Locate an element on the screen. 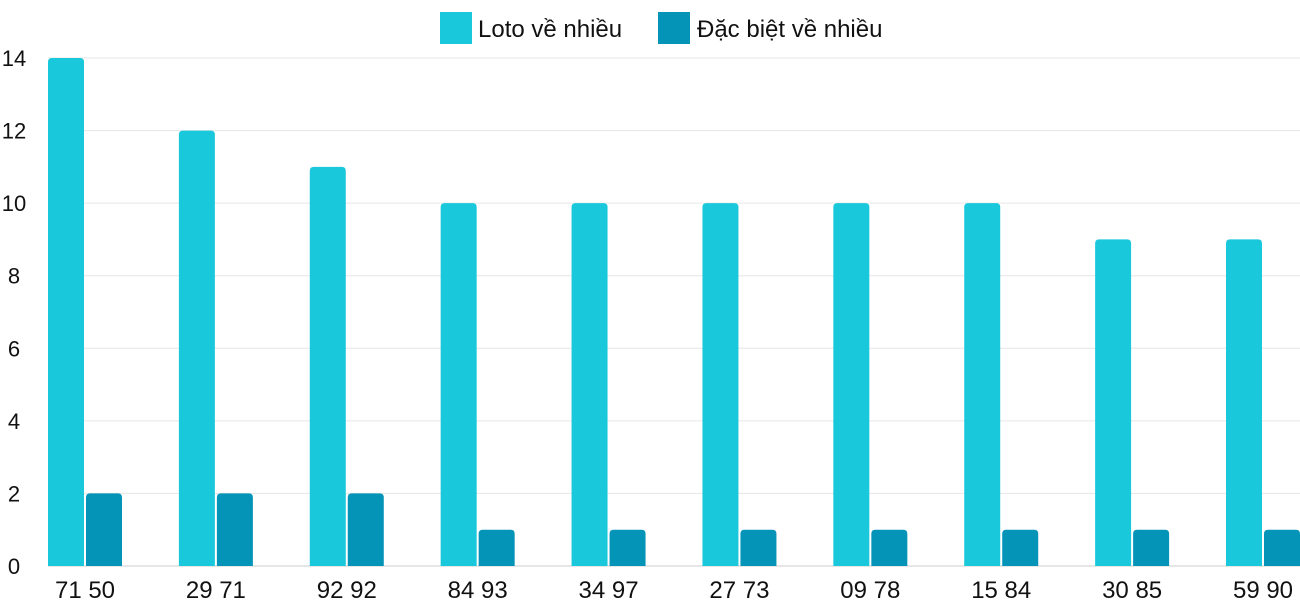 The width and height of the screenshot is (1300, 605). x-tick-label: 30 85 is located at coordinates (1132, 588).